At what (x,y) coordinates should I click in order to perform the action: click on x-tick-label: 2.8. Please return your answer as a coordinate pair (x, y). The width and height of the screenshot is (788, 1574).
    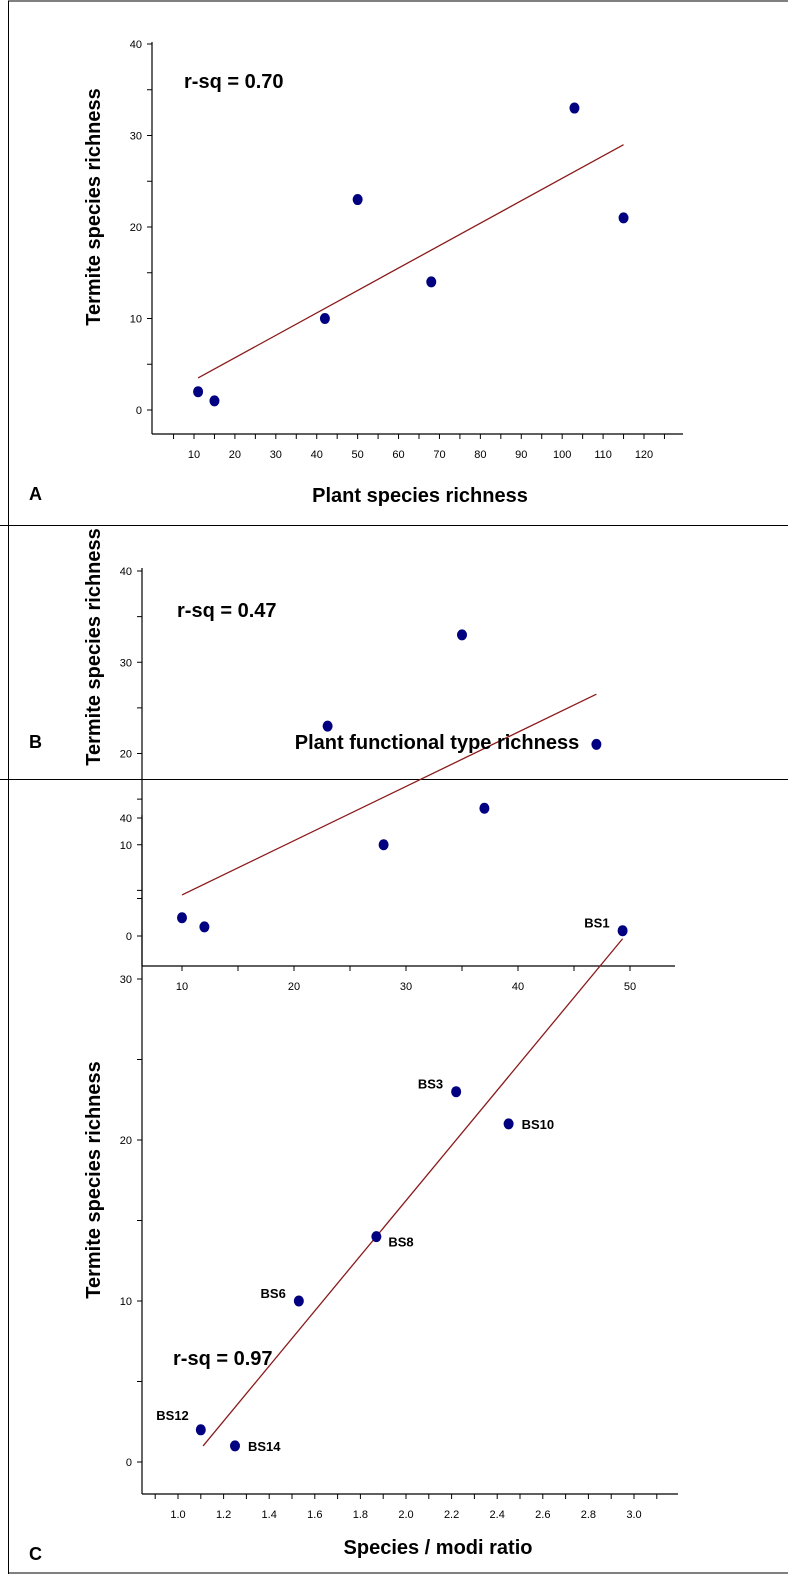
    Looking at the image, I should click on (588, 1515).